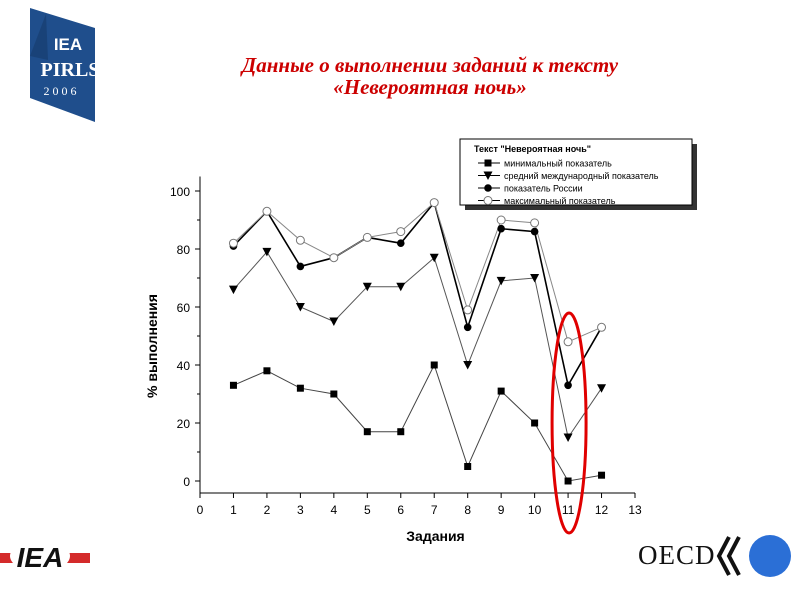  Describe the element at coordinates (568, 510) in the screenshot. I see `x-tick-label: 11` at that location.